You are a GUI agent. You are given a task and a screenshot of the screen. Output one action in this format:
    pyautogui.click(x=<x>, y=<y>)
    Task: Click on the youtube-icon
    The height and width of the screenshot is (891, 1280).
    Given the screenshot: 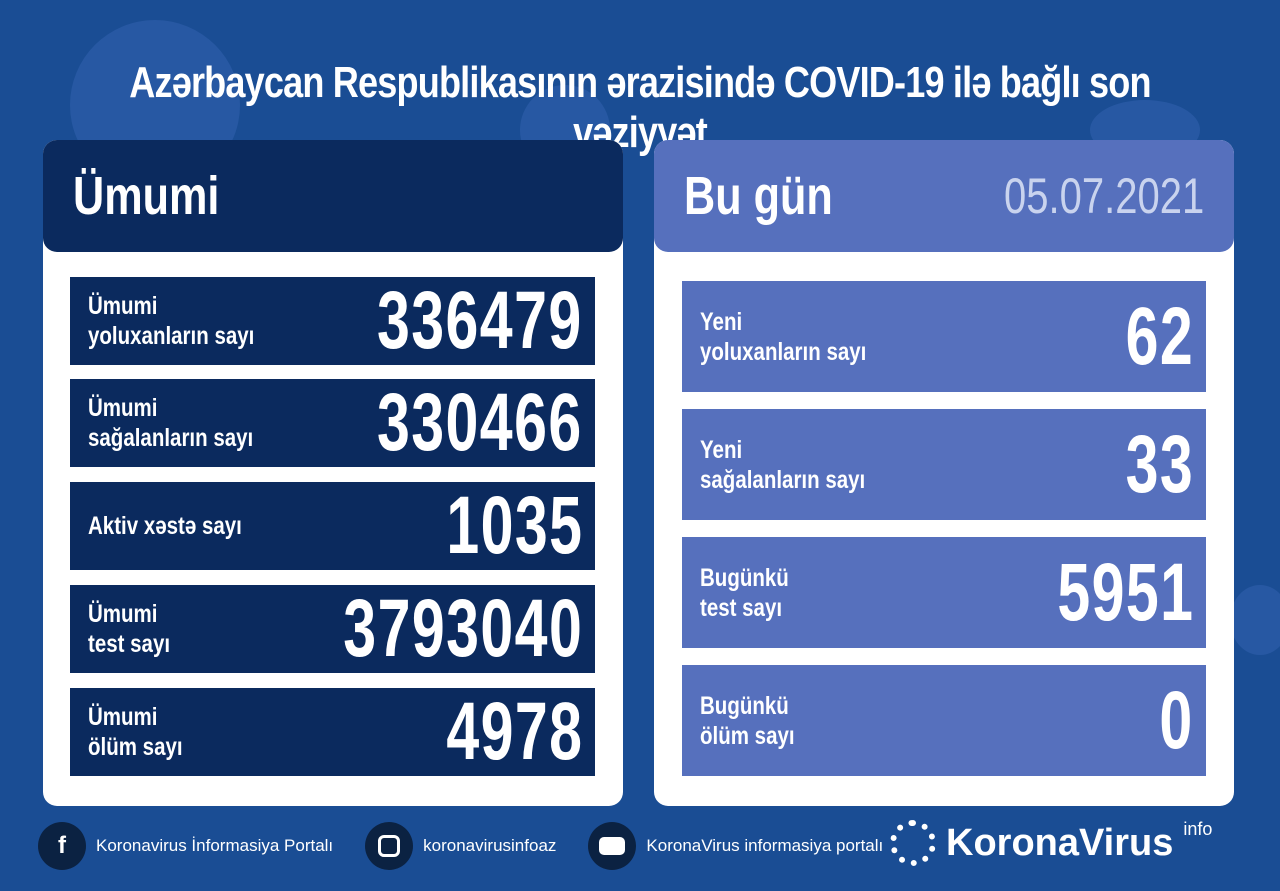 What is the action you would take?
    pyautogui.click(x=612, y=846)
    